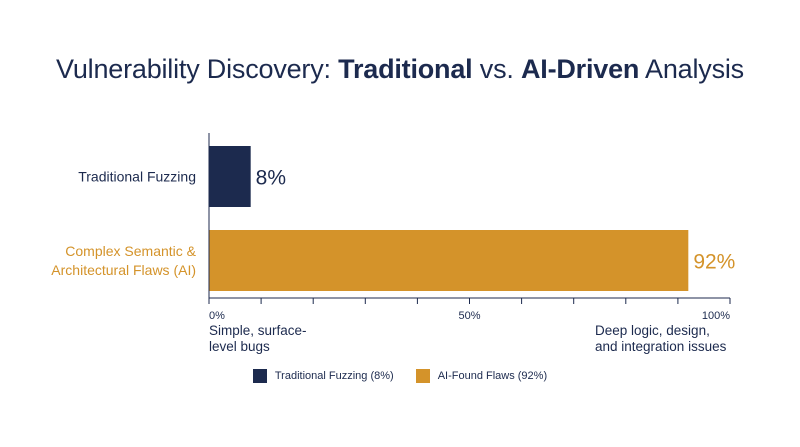 This screenshot has height=447, width=800. I want to click on category-label-1-line-1: Architectural Flaws (AI), so click(123, 270).